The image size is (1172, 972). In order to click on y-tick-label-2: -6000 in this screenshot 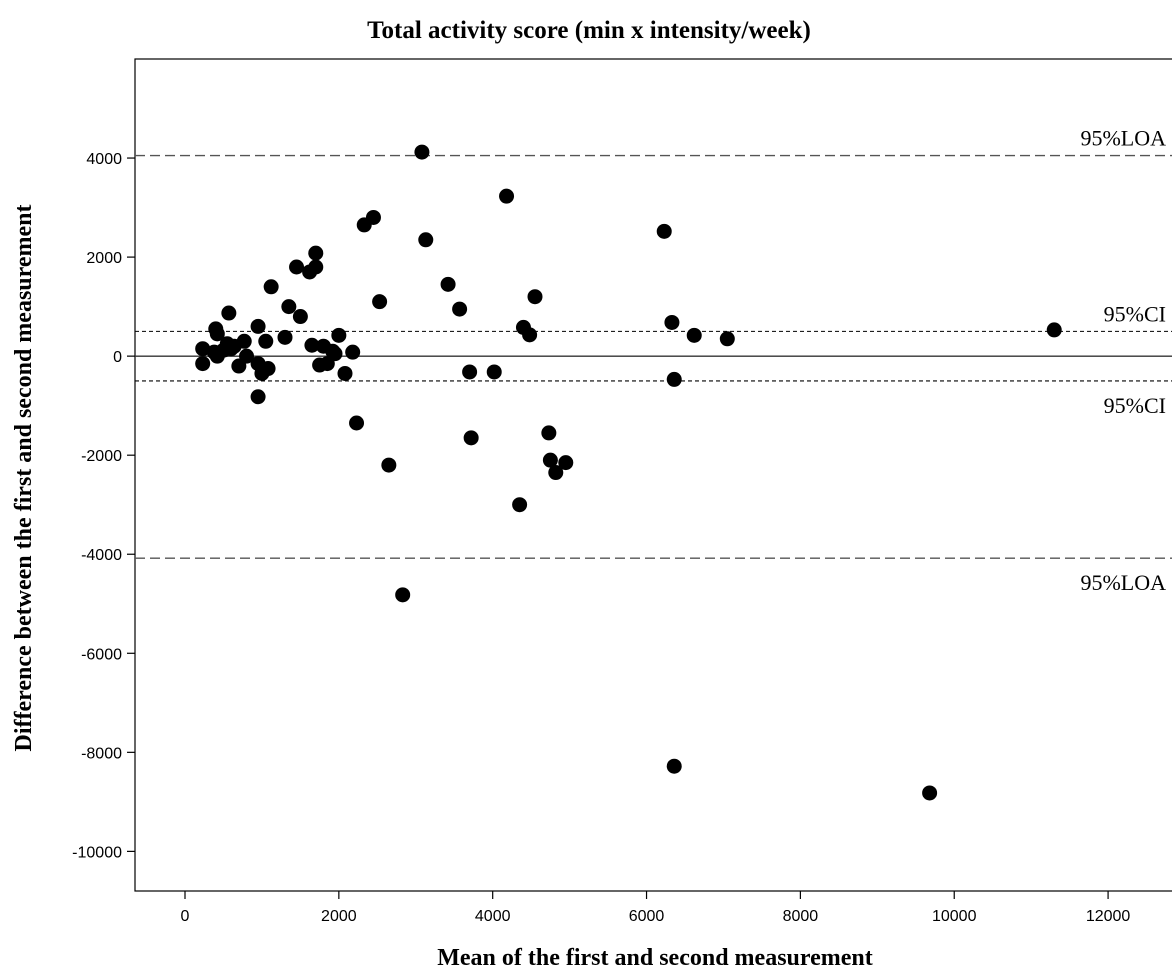, I will do `click(101, 654)`.